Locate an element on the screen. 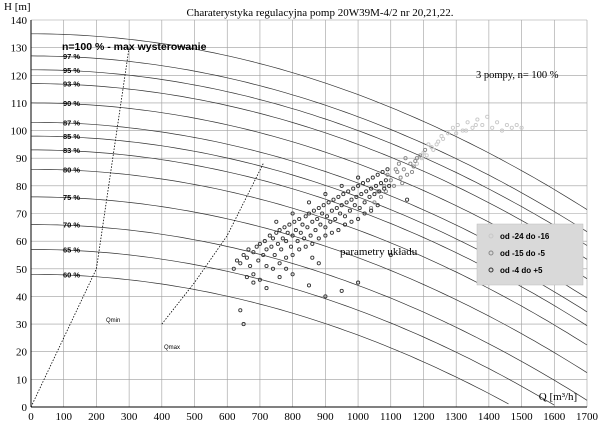 The image size is (602, 430). x-tick-label: 1700 is located at coordinates (587, 417).